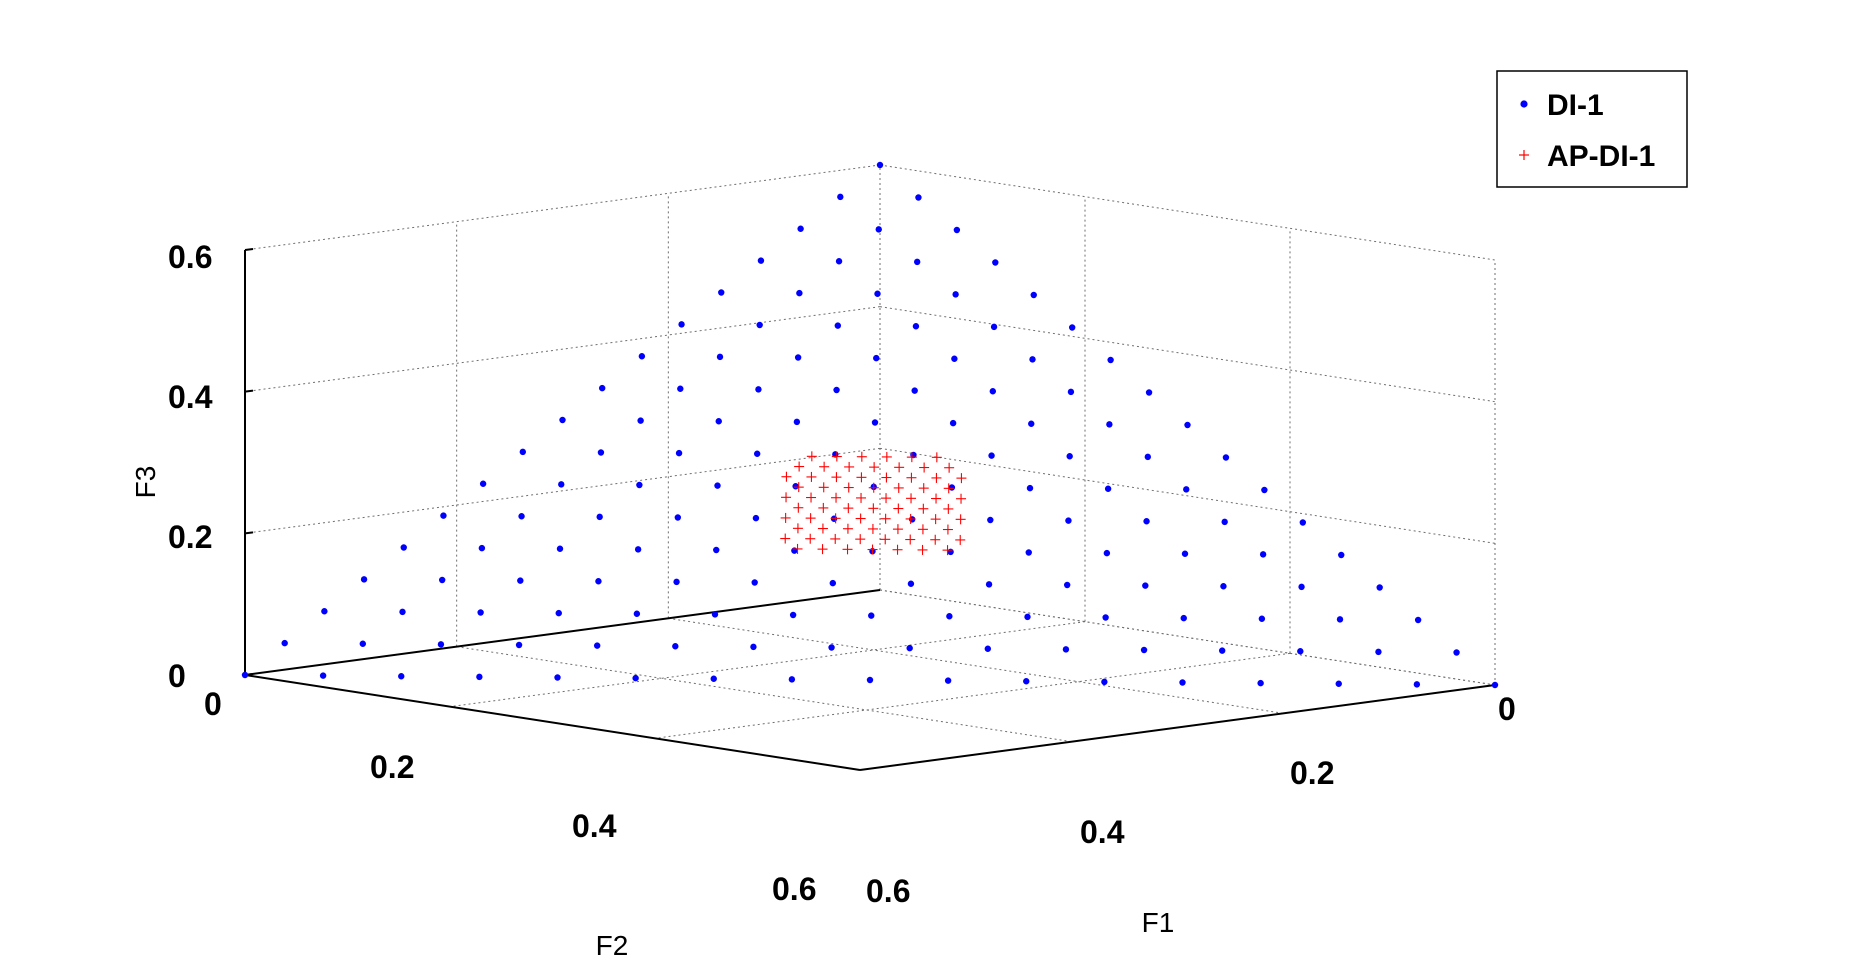 The height and width of the screenshot is (967, 1855). Describe the element at coordinates (249, 391) in the screenshot. I see `z-tick-mark` at that location.